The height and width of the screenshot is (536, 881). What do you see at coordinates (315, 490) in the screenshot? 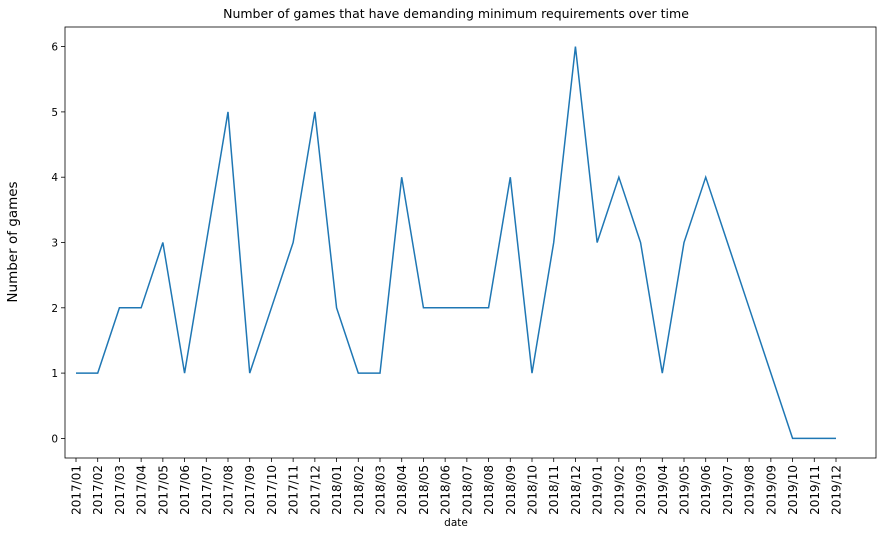
I see `x-tick-label: 2017/12` at bounding box center [315, 490].